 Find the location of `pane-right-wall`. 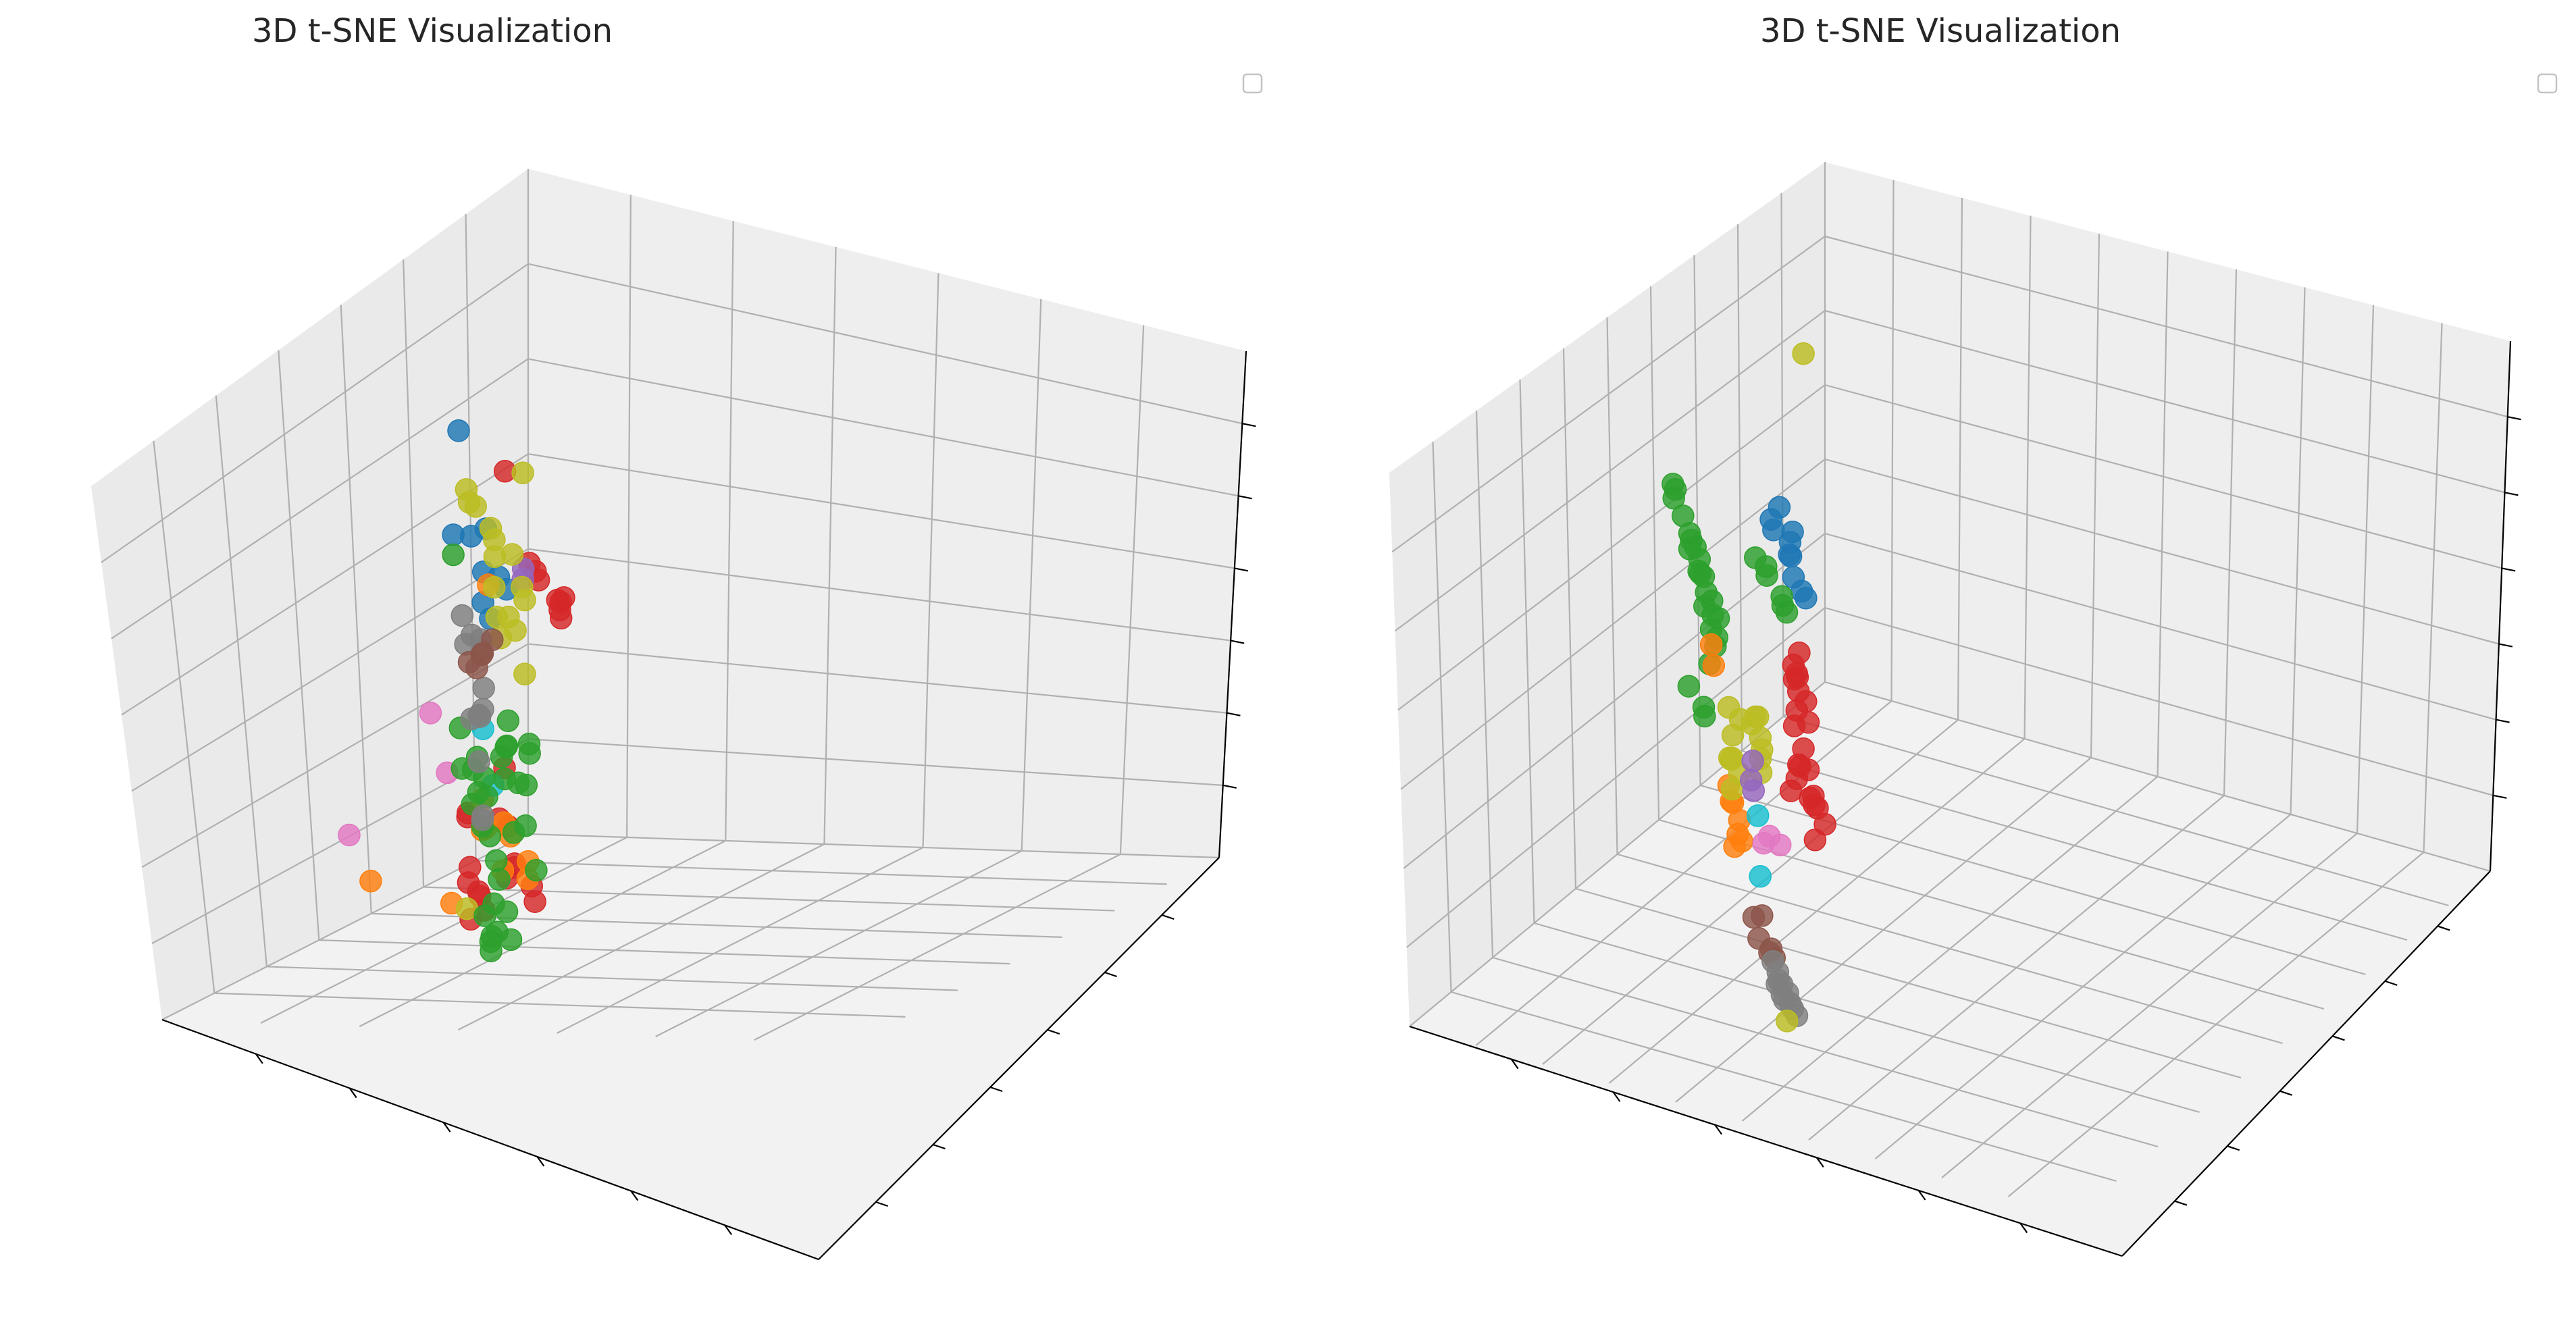

pane-right-wall is located at coordinates (2167, 516).